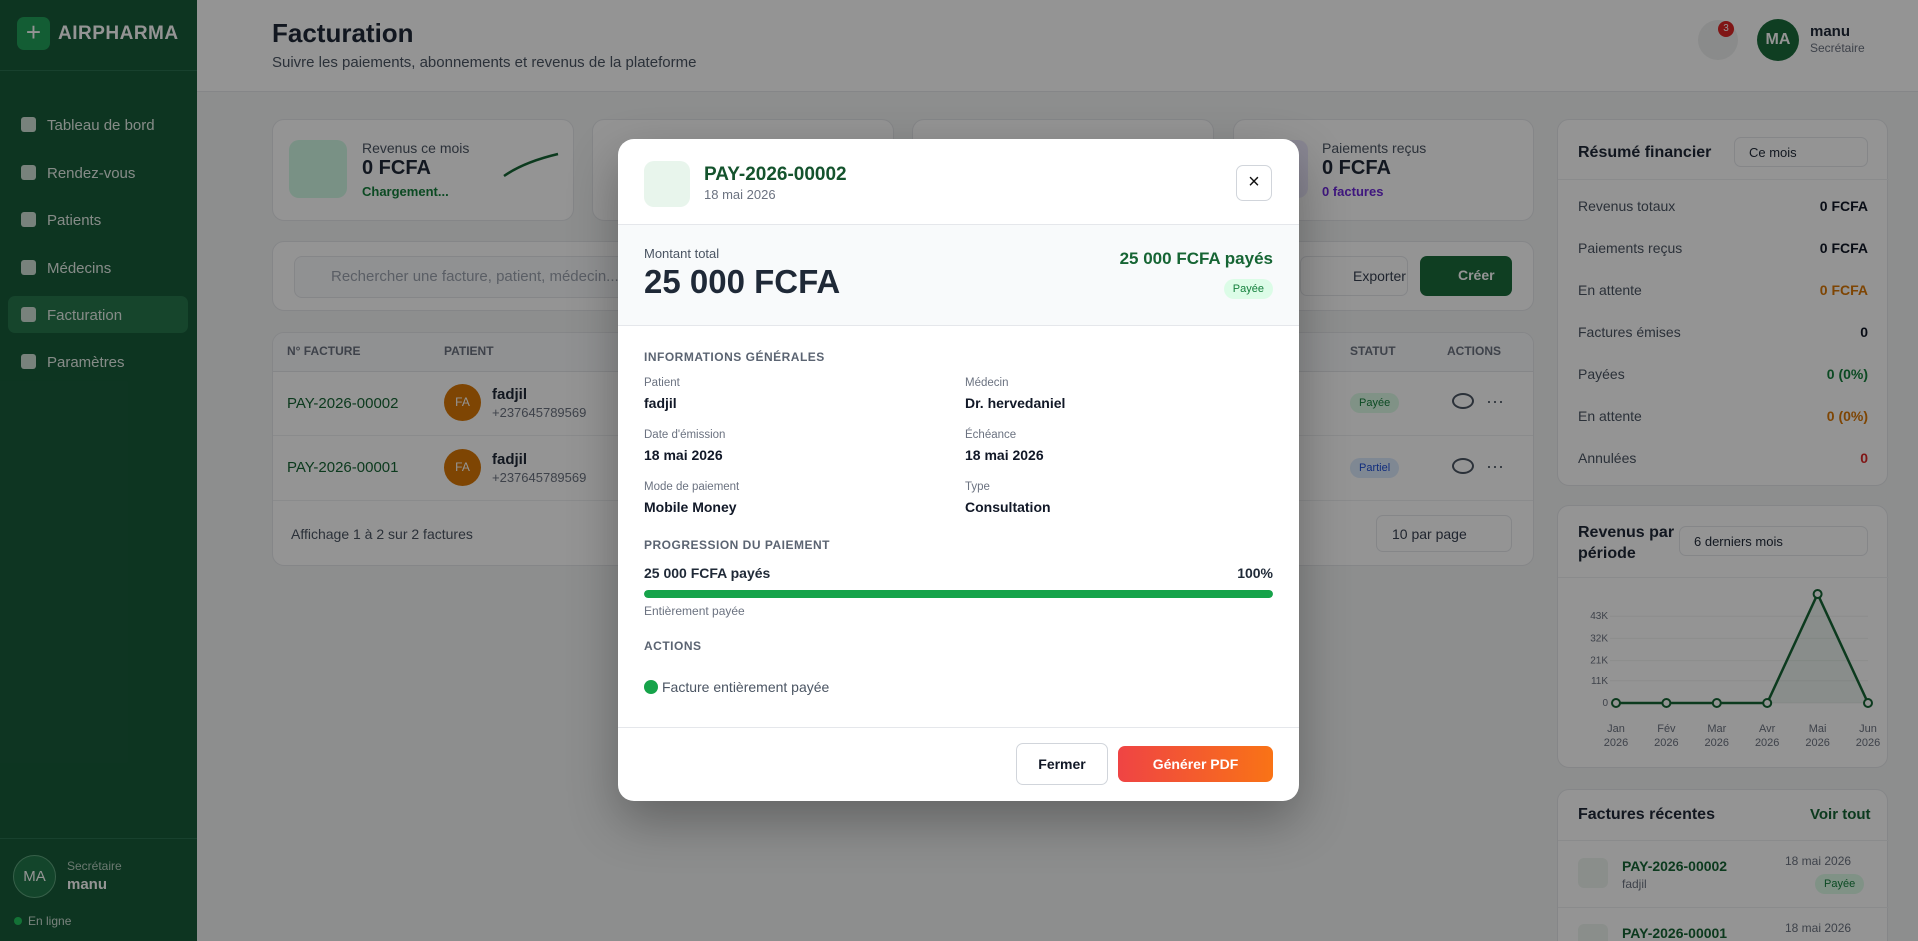 This screenshot has width=1918, height=941. Describe the element at coordinates (1196, 258) in the screenshot. I see `paid-amount: 25 000 FCFA payés` at that location.